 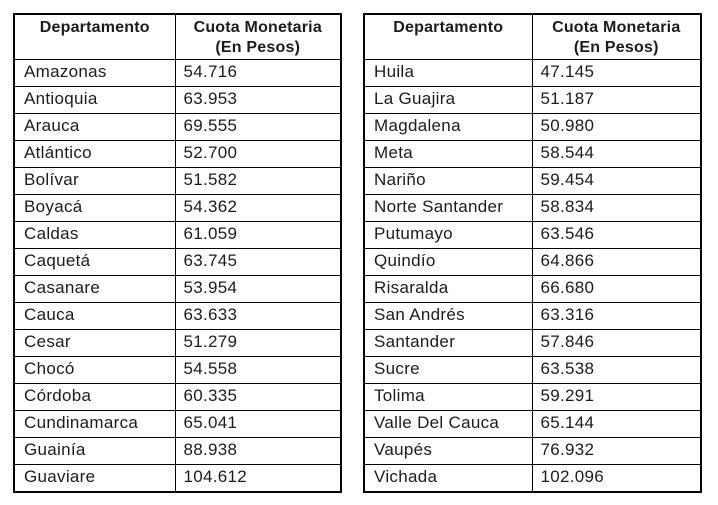 I want to click on table-row: Arauca 69.555, so click(x=177, y=127).